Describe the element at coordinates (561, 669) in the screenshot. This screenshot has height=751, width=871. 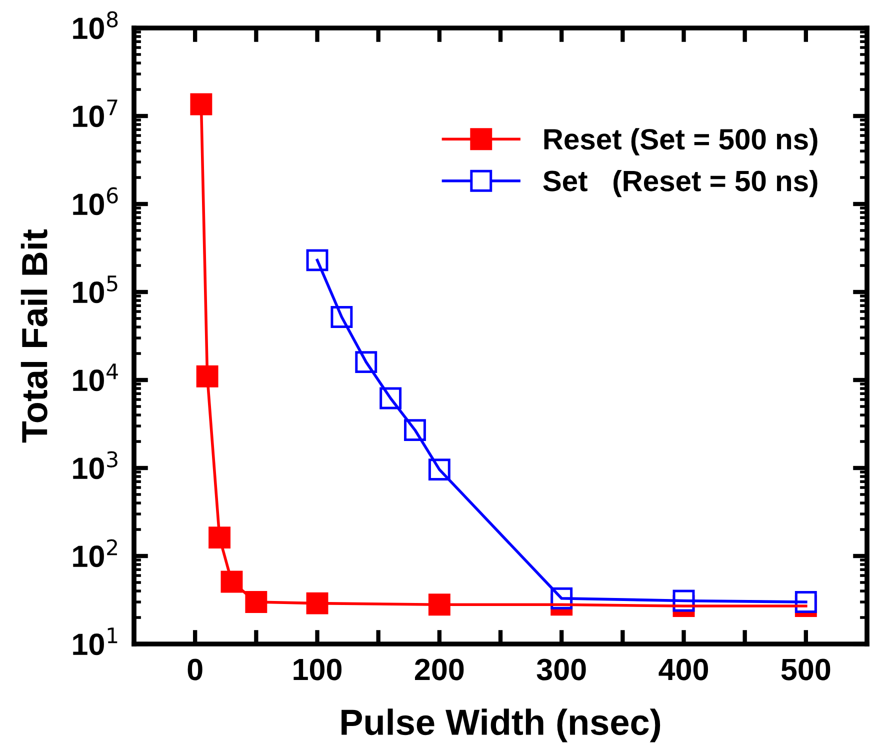
I see `x-tick-label: 300` at that location.